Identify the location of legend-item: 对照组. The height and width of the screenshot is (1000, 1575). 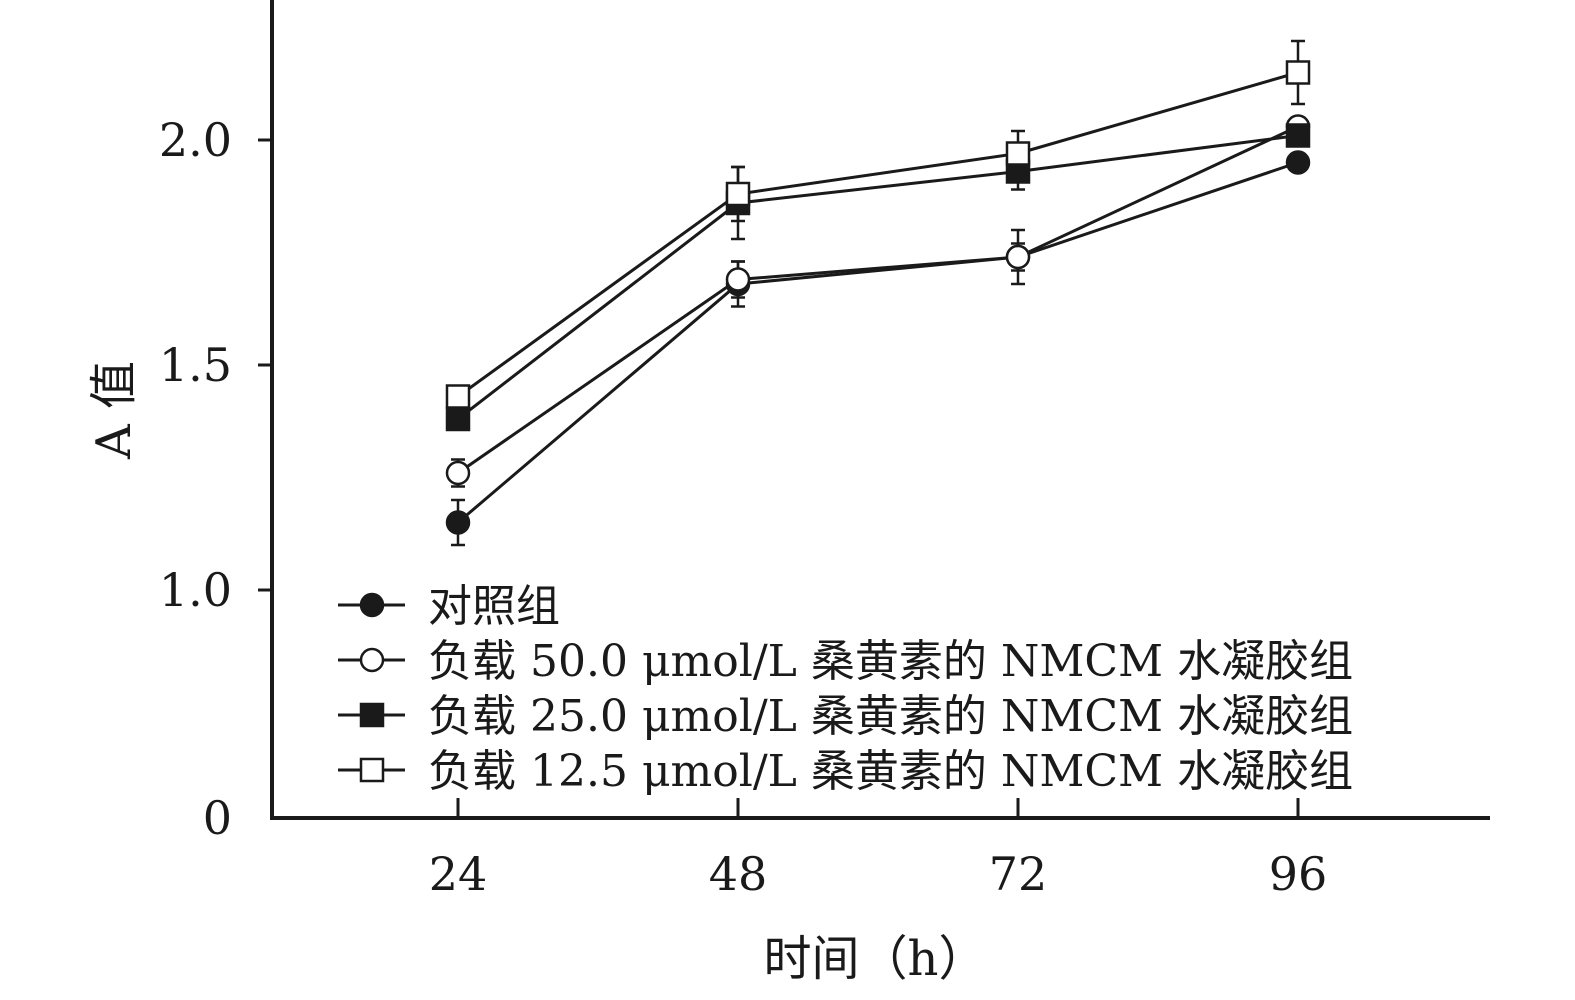
(449, 606).